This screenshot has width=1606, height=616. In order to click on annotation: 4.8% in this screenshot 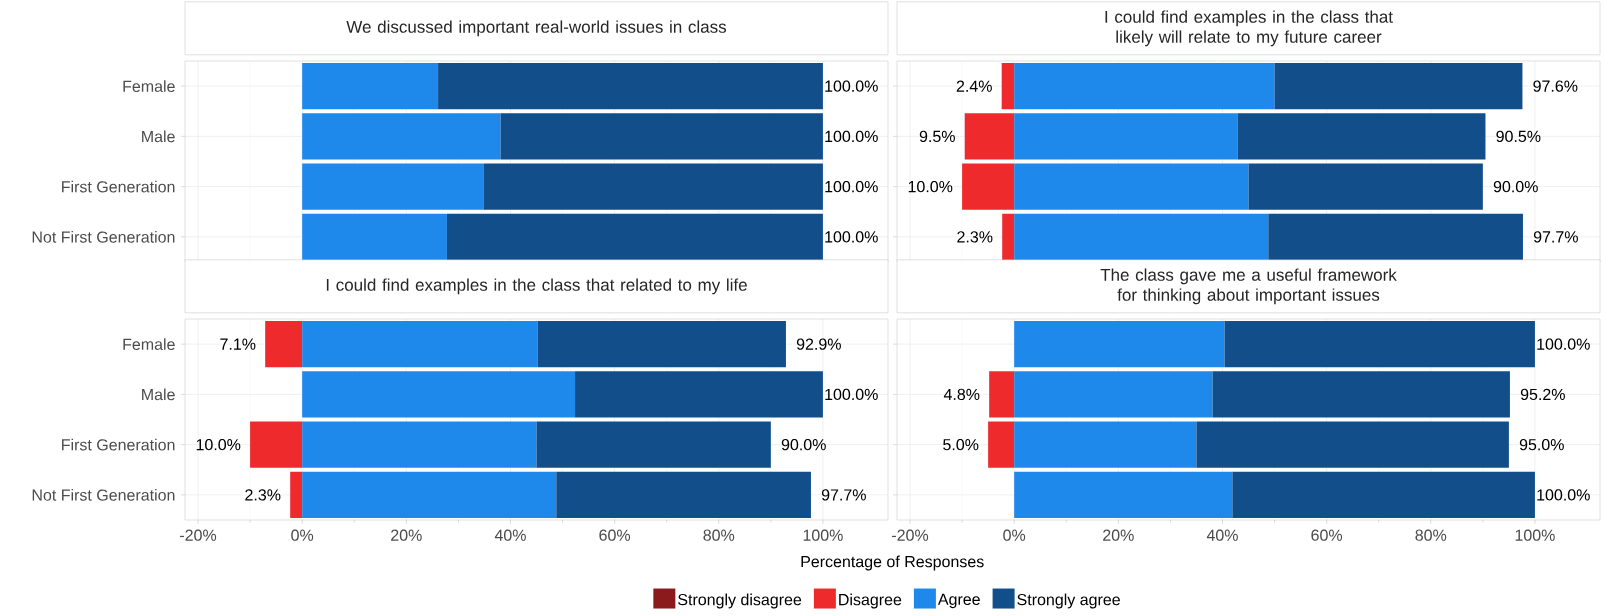, I will do `click(961, 394)`.